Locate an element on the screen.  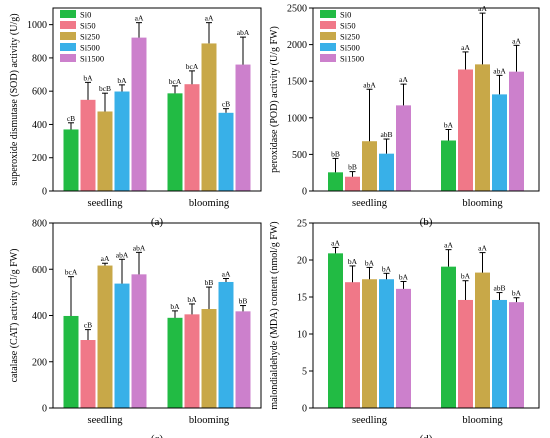
y-tick-label: 10 is located at coordinates (302, 335).